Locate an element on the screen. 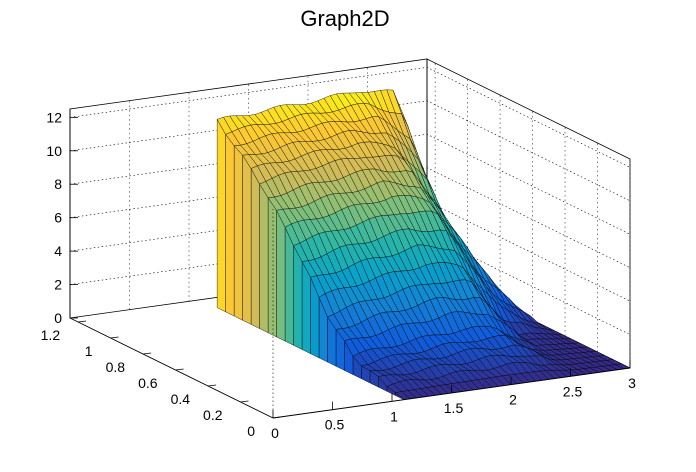 The height and width of the screenshot is (472, 696). y-tick-label: 1.2 is located at coordinates (51, 335).